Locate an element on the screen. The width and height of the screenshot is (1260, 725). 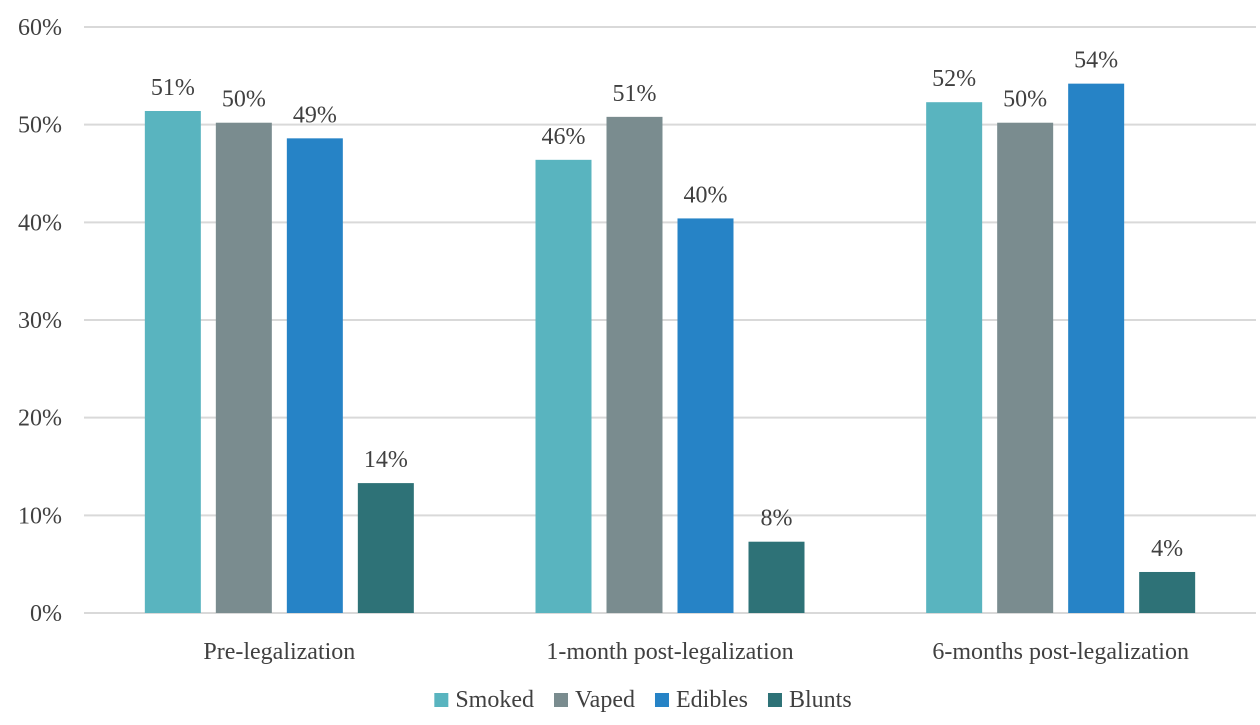
data-label-smoked-2: 52% is located at coordinates (954, 79).